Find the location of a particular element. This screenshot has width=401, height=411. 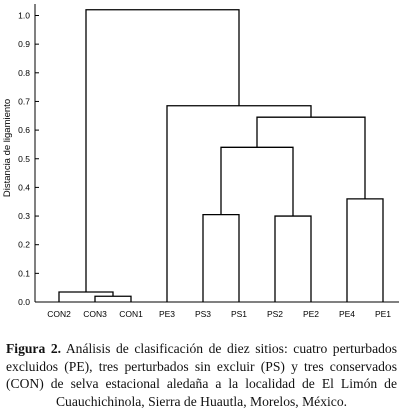

leaf-label: PS2 is located at coordinates (275, 314).